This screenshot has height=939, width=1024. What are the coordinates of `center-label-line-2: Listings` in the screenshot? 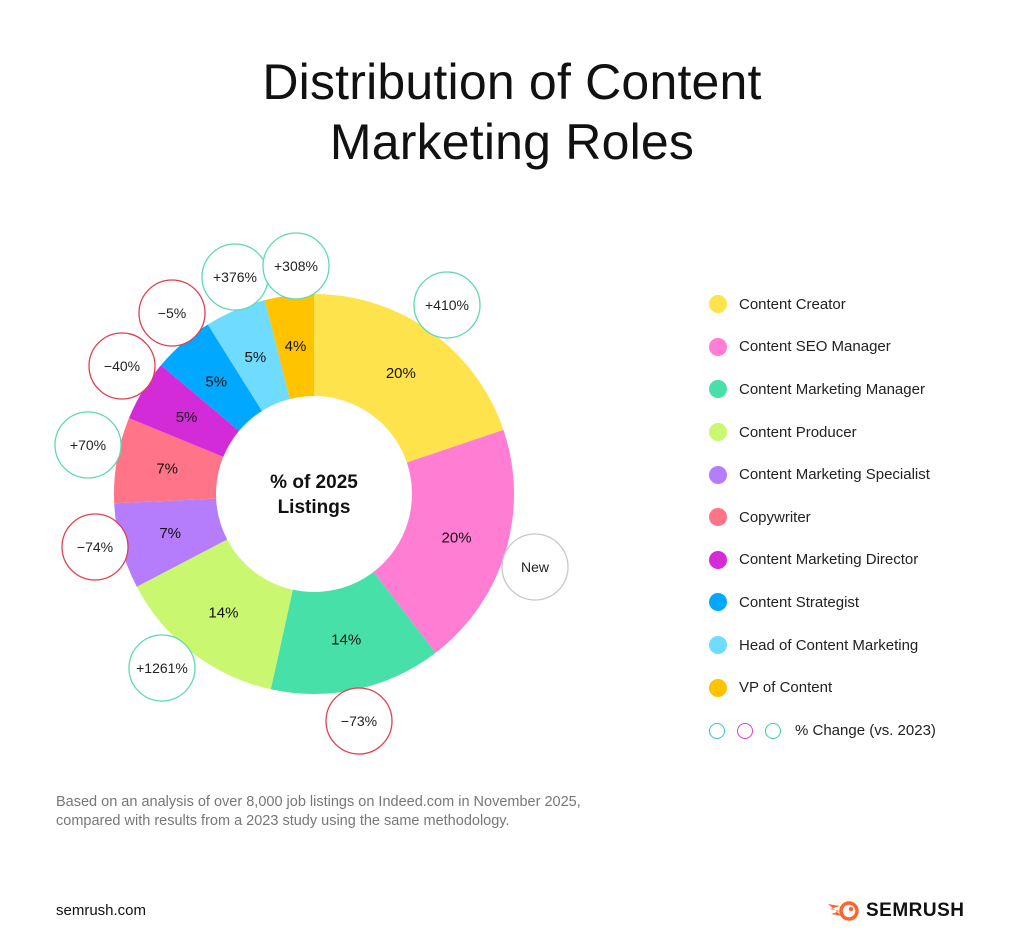 It's located at (314, 507).